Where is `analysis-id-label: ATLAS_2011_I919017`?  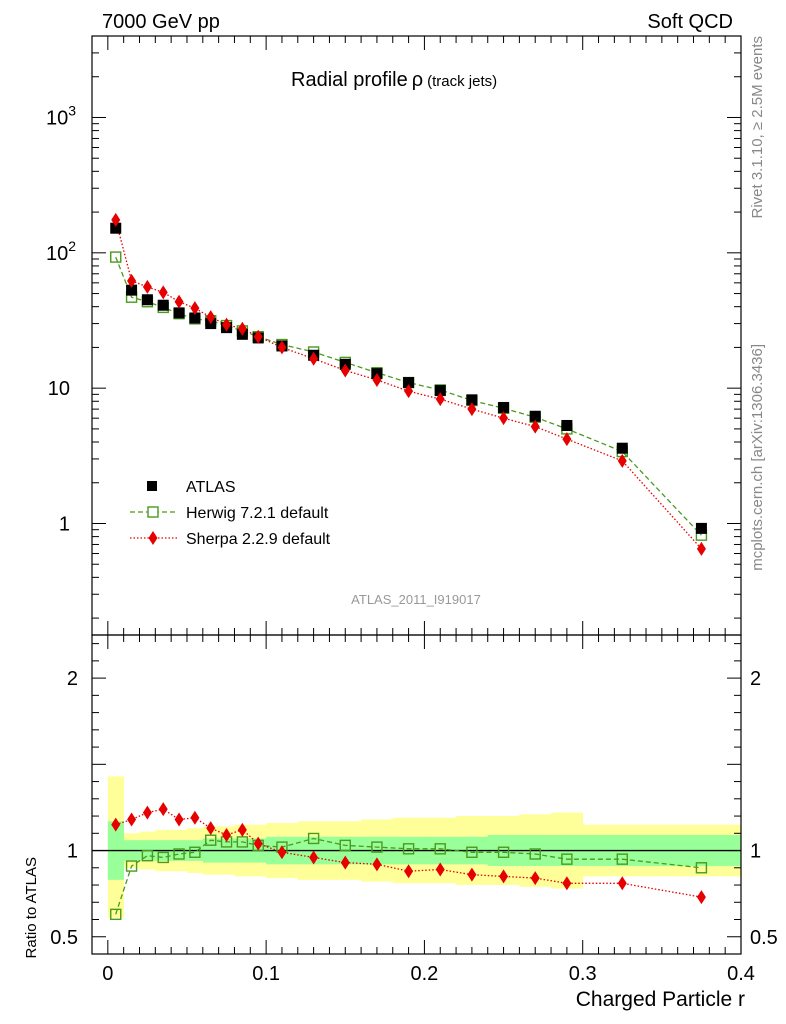
analysis-id-label: ATLAS_2011_I919017 is located at coordinates (416, 599).